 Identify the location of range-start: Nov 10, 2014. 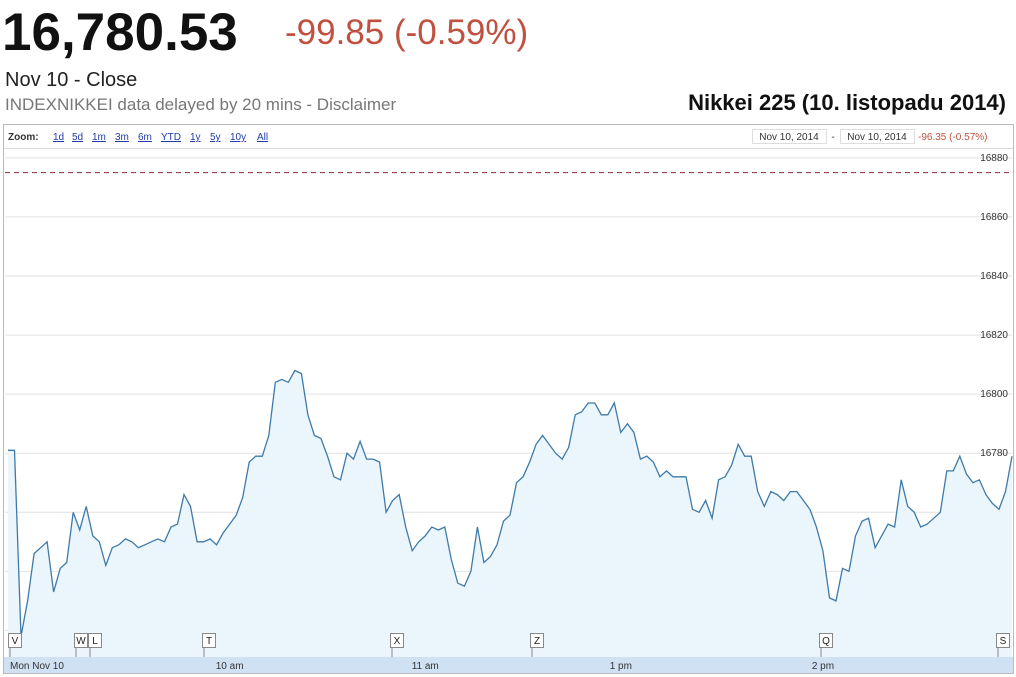
(789, 137).